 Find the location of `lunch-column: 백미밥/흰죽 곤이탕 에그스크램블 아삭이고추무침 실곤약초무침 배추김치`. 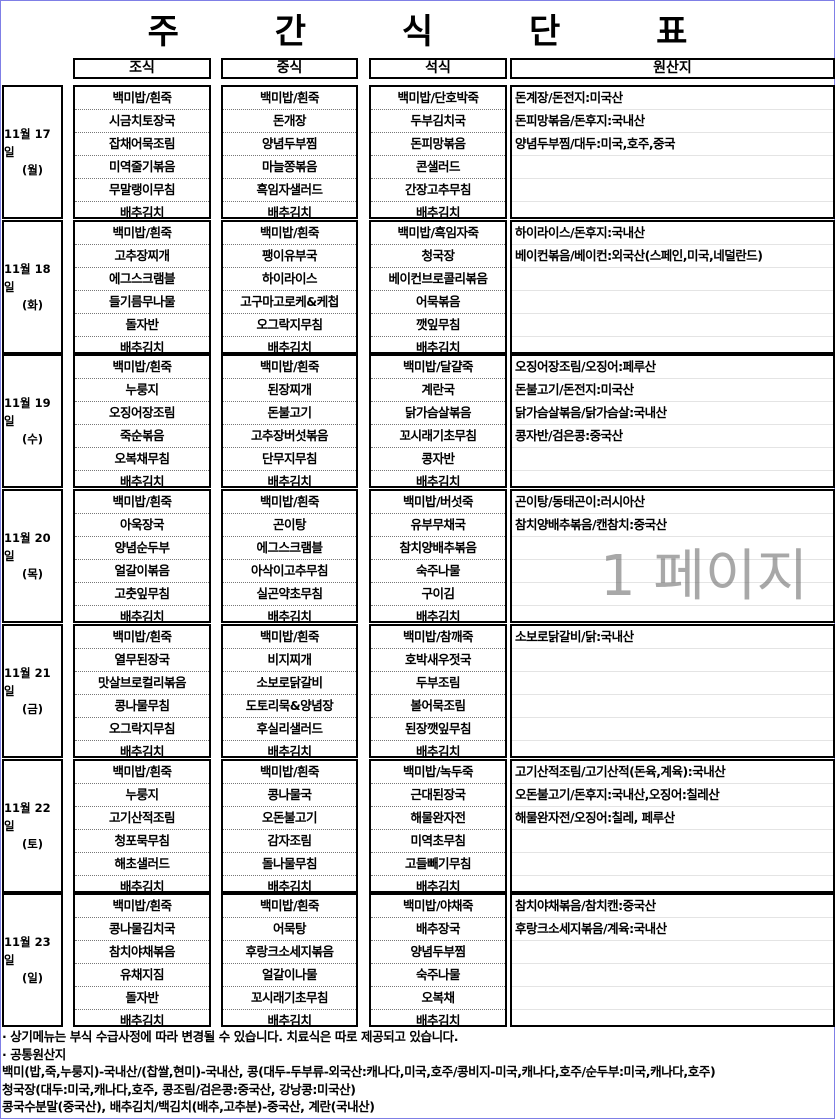

lunch-column: 백미밥/흰죽 곤이탕 에그스크램블 아삭이고추무침 실곤약초무침 배추김치 is located at coordinates (289, 556).